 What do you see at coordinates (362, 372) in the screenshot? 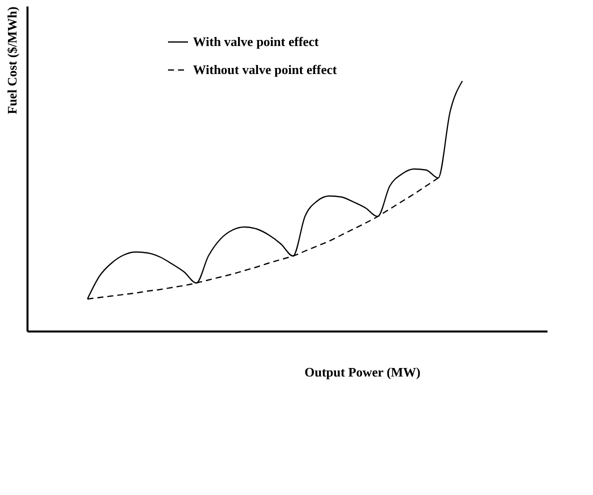
I see `x-axis-title: Output Power (MW)` at bounding box center [362, 372].